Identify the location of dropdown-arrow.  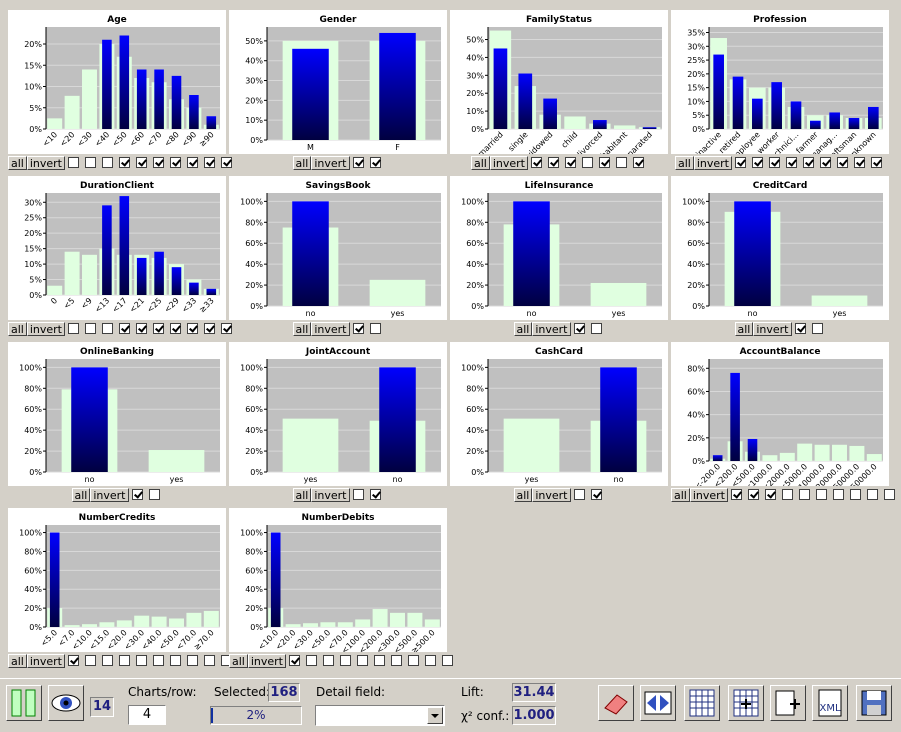
(435, 715).